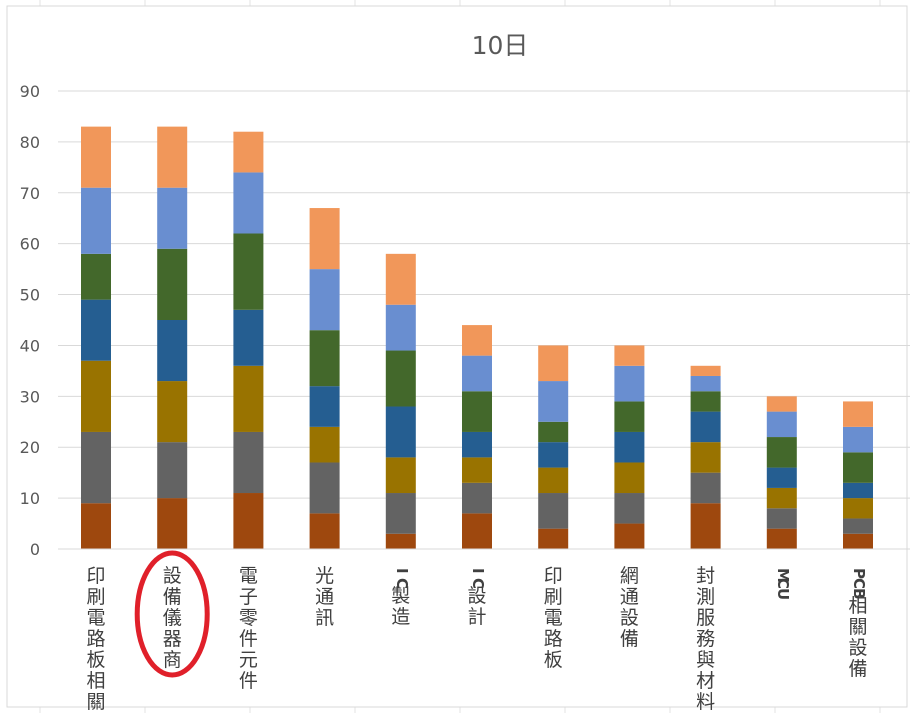  Describe the element at coordinates (705, 639) in the screenshot. I see `x-label-glyph: 務` at that location.